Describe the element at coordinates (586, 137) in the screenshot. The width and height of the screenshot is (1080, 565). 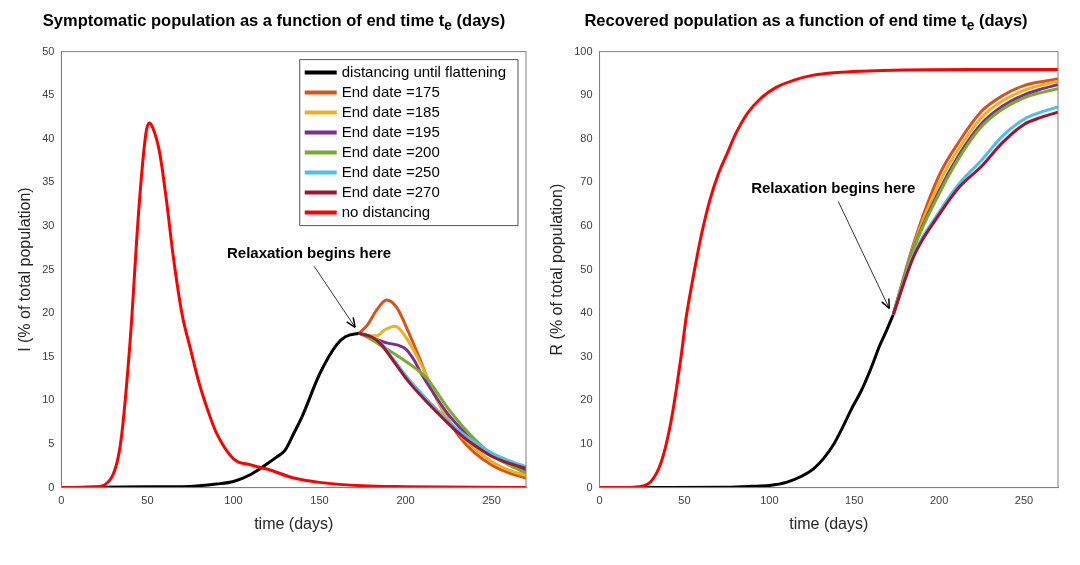
I see `y-tick-label: 80` at that location.